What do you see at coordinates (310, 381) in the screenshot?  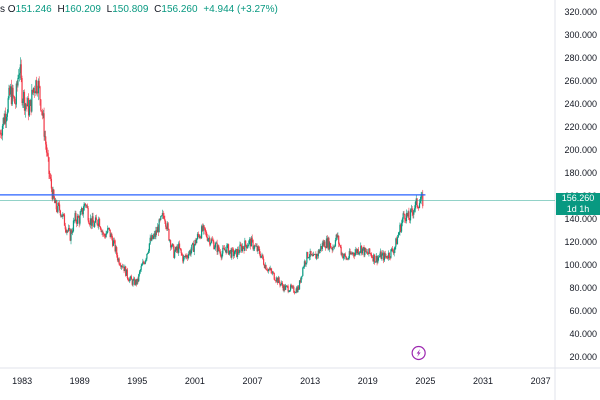 I see `x-tick-label: 2013` at bounding box center [310, 381].